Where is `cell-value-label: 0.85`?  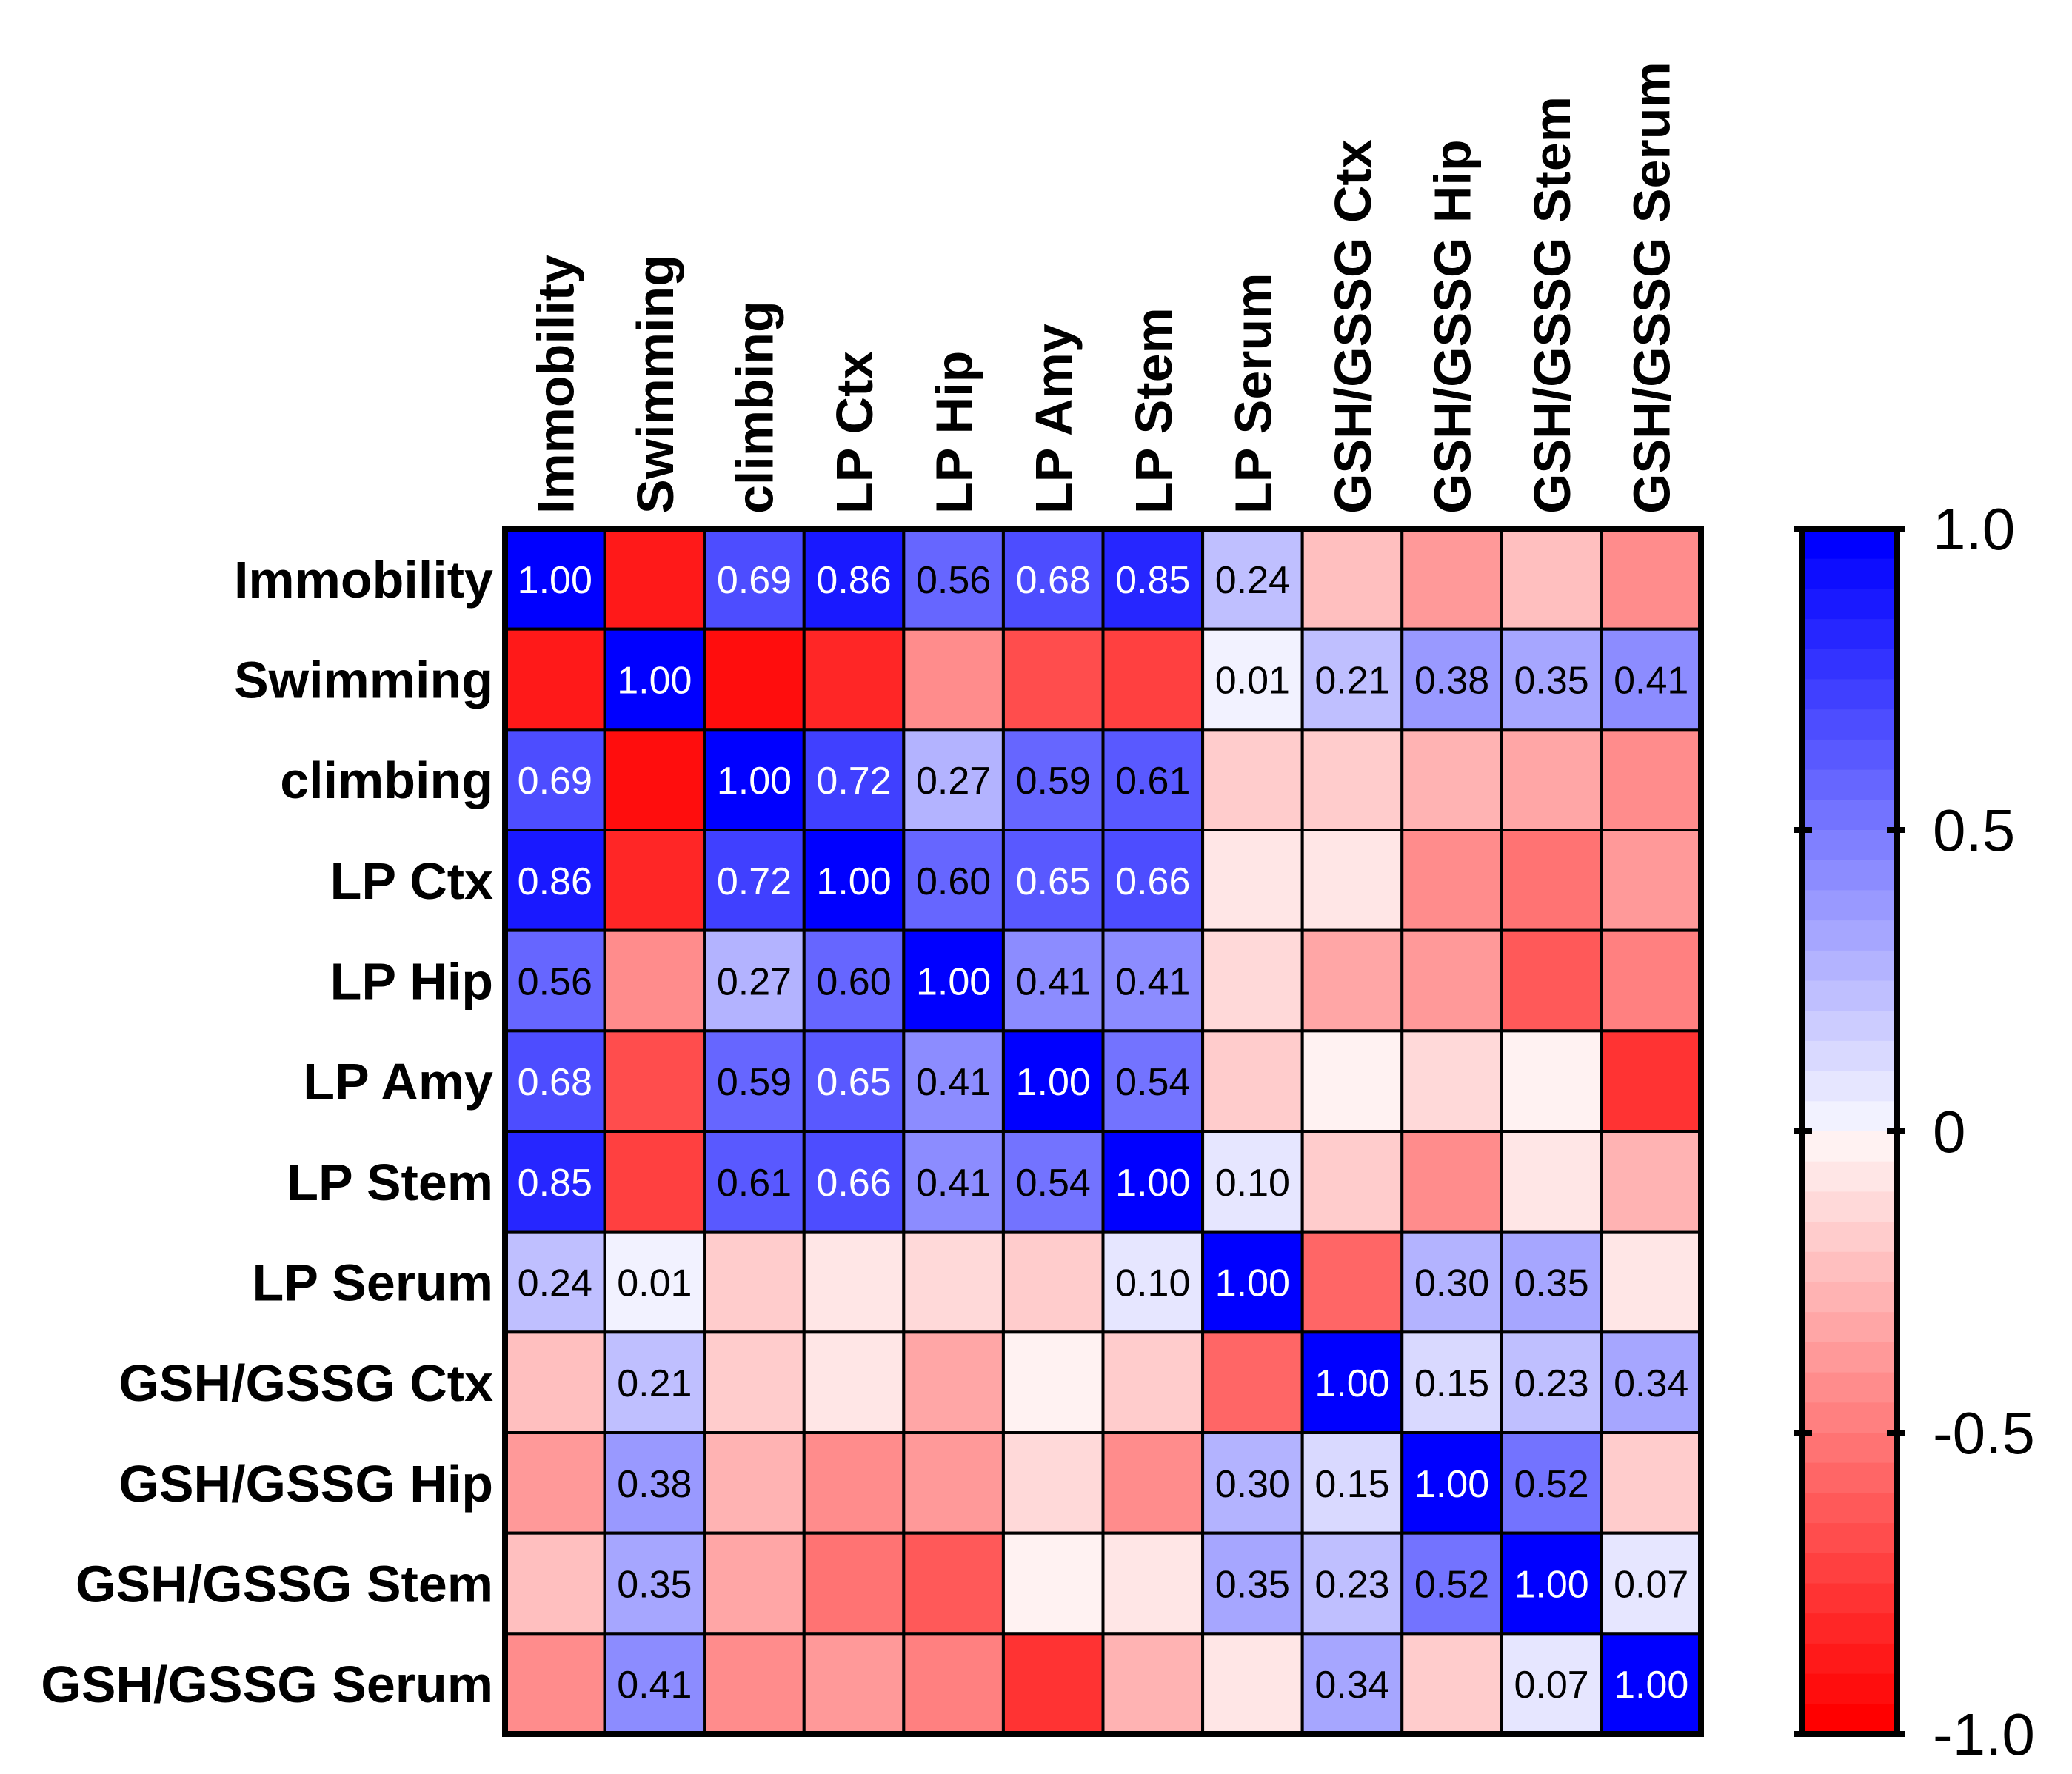 cell-value-label: 0.85 is located at coordinates (555, 1183).